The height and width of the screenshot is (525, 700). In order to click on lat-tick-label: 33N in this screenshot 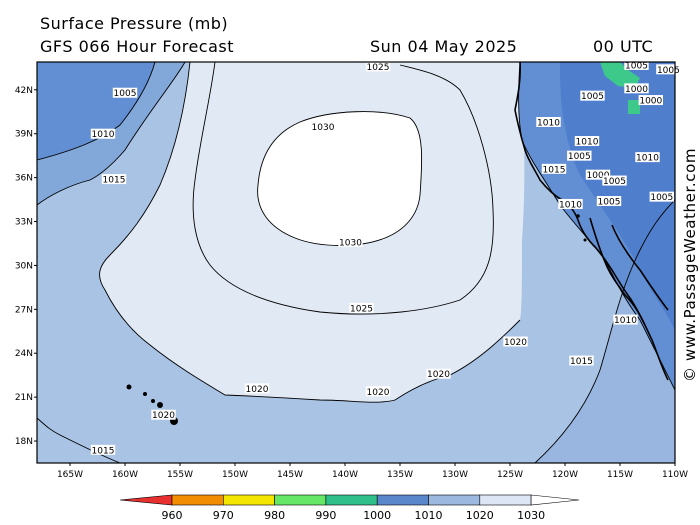, I will do `click(24, 223)`.